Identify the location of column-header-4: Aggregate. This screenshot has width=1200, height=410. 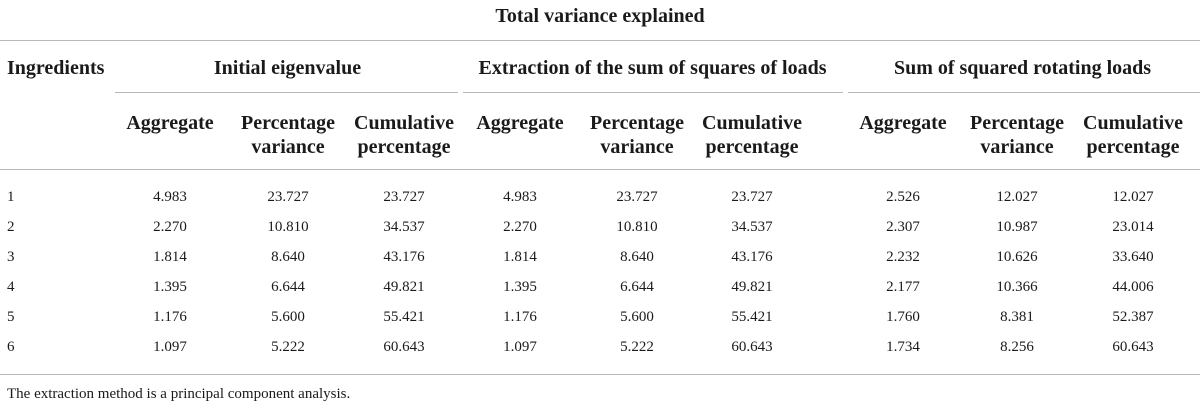
(520, 123).